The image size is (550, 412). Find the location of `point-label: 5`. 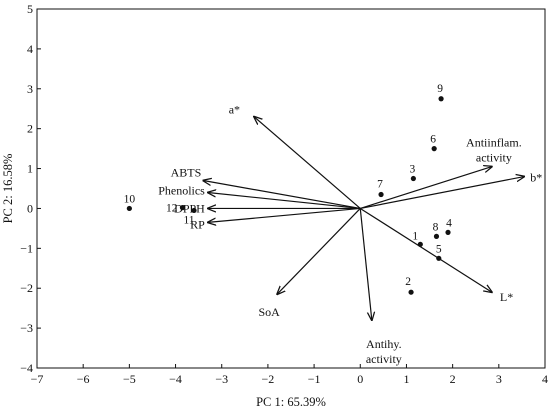

point-label: 5 is located at coordinates (439, 249).